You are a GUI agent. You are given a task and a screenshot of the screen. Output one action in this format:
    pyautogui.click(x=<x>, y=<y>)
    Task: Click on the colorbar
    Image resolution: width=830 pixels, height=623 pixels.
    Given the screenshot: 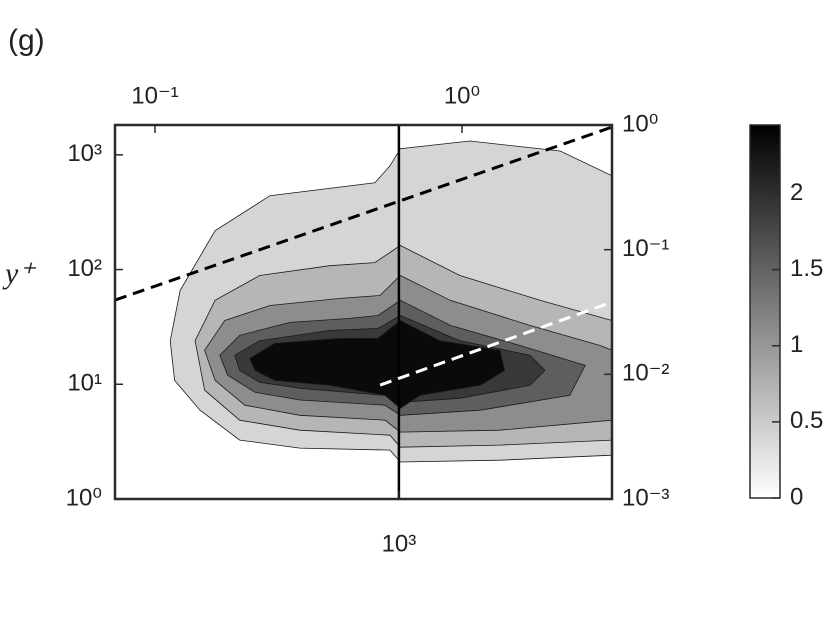 What is the action you would take?
    pyautogui.click(x=765, y=311)
    